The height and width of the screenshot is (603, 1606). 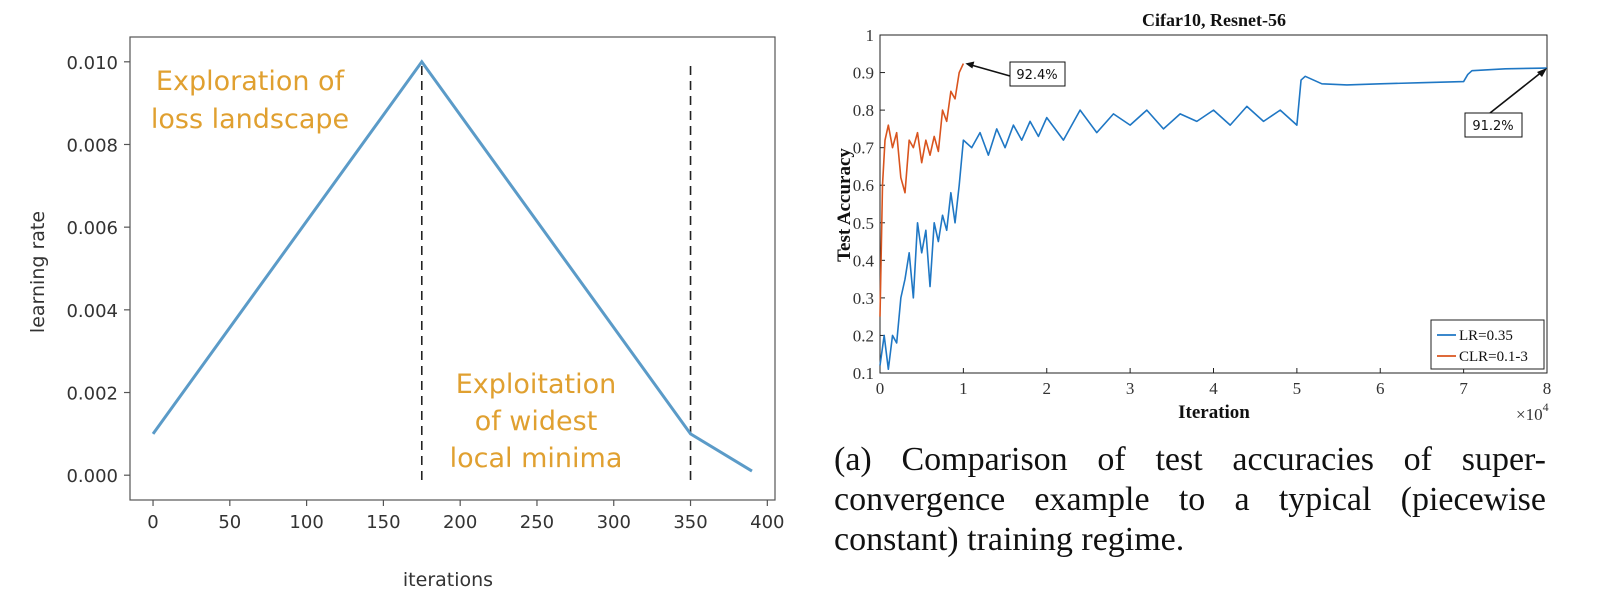 I want to click on chart1-ytick-label: 0.000, so click(x=92, y=476).